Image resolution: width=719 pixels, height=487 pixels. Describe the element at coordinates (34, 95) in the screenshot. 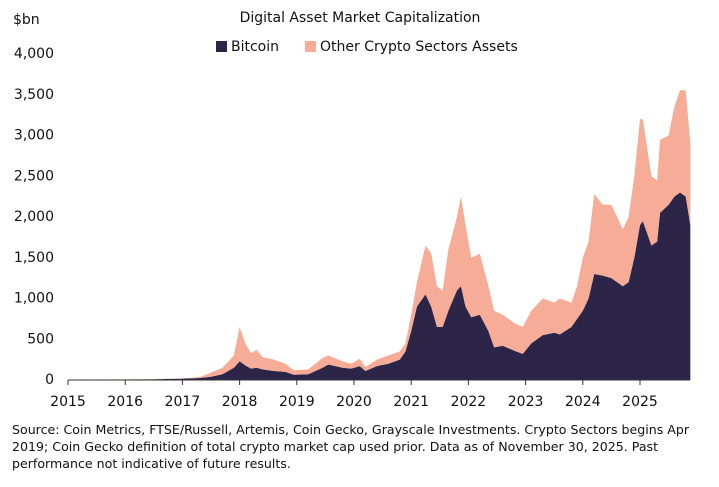

I see `y-tick-label: 3,500` at that location.